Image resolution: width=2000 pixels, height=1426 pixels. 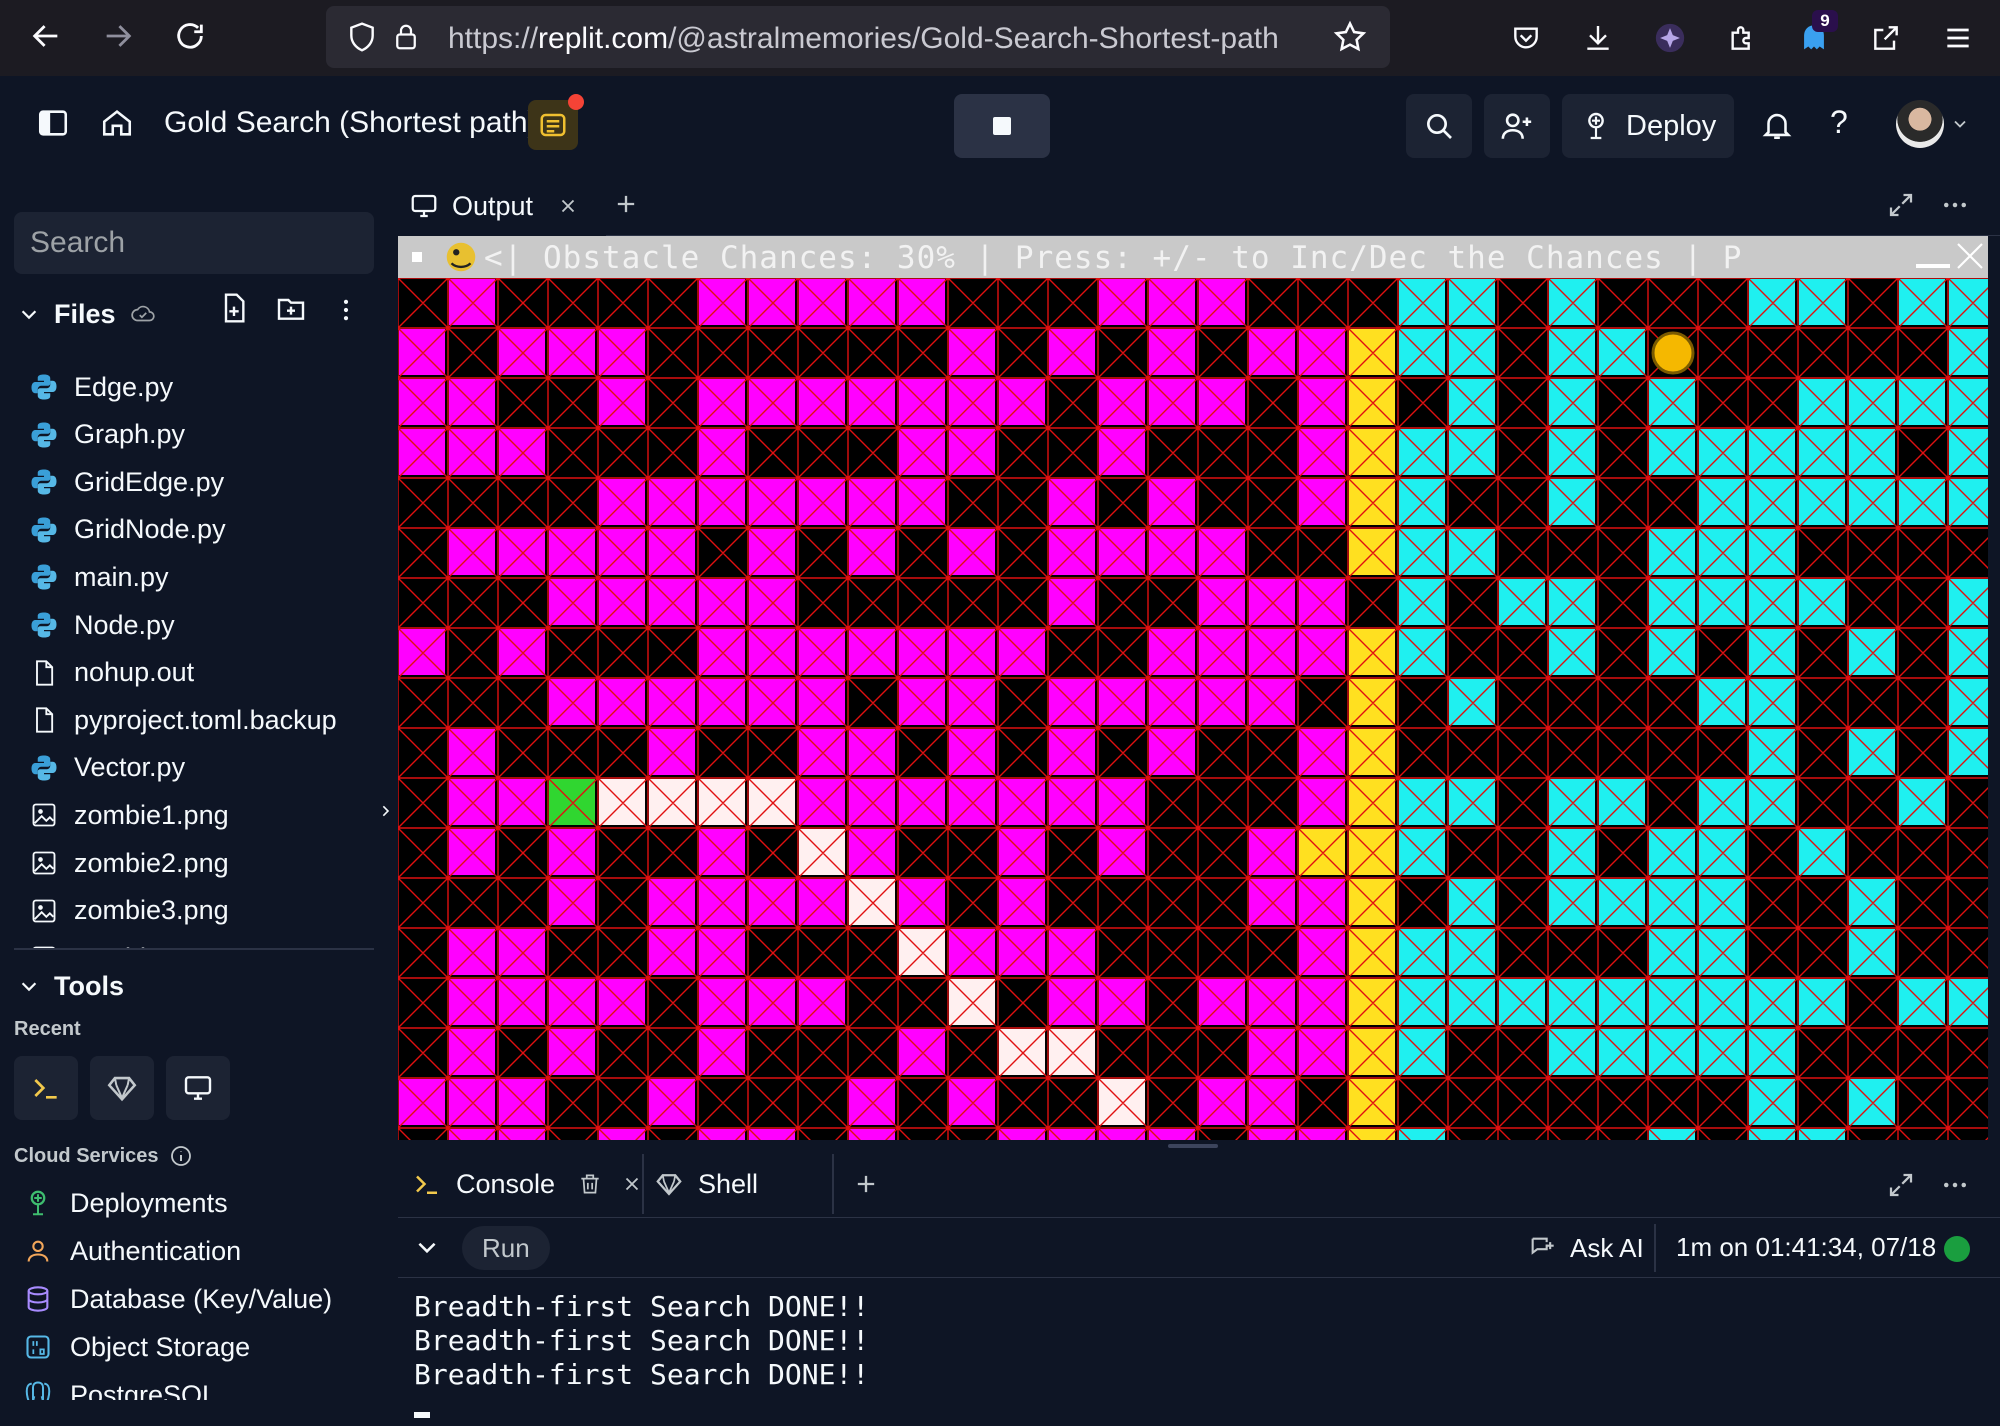 I want to click on monitor-icon, so click(x=198, y=1088).